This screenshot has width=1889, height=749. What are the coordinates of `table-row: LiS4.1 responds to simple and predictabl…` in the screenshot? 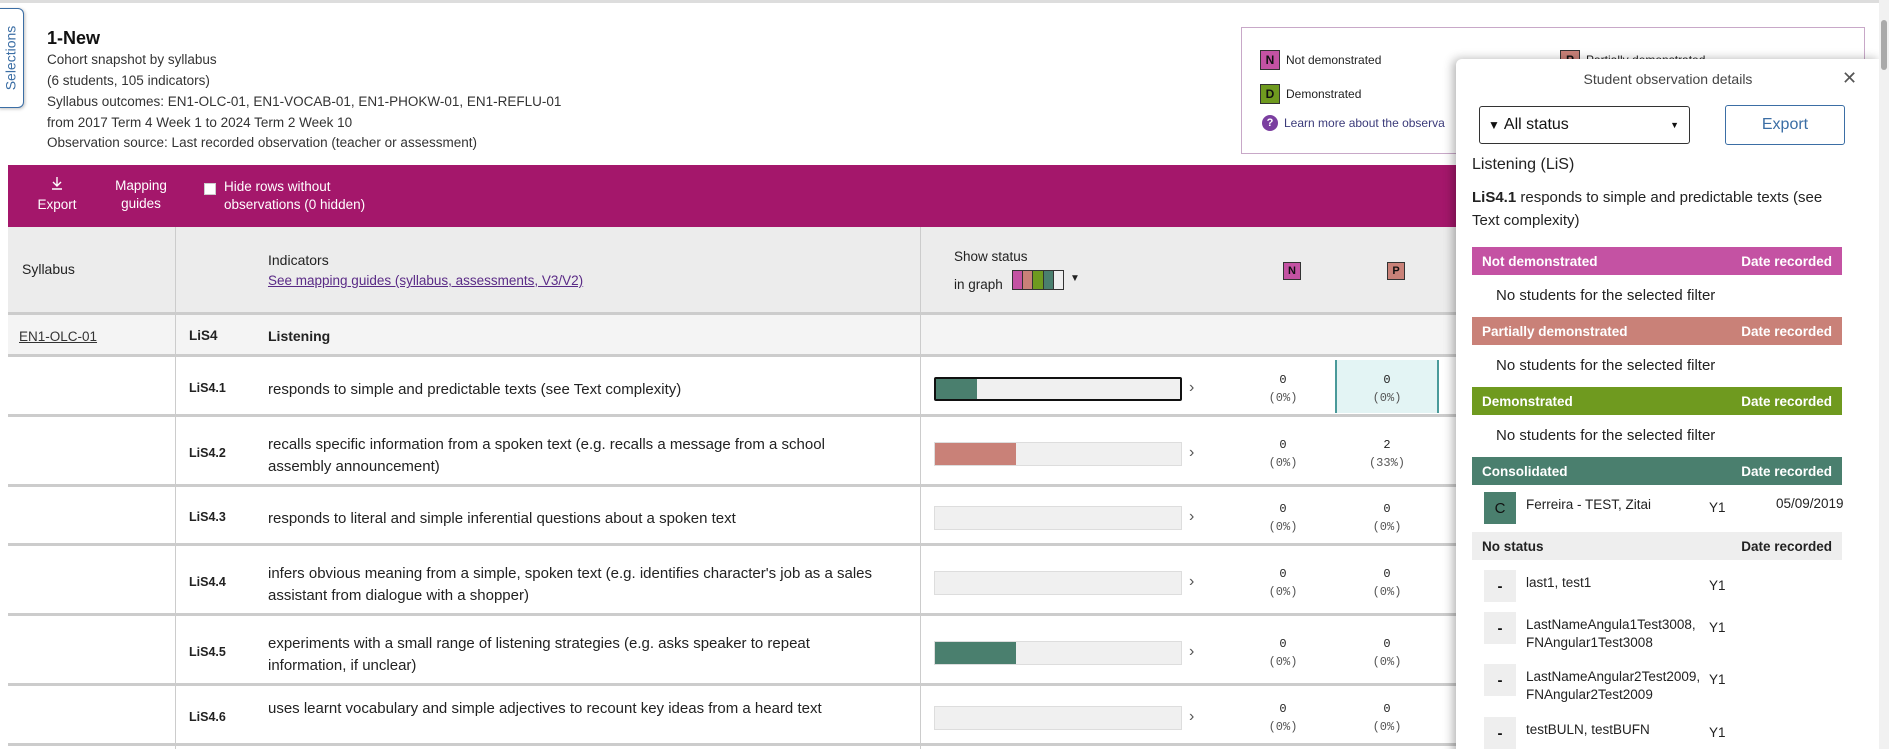 It's located at (738, 388).